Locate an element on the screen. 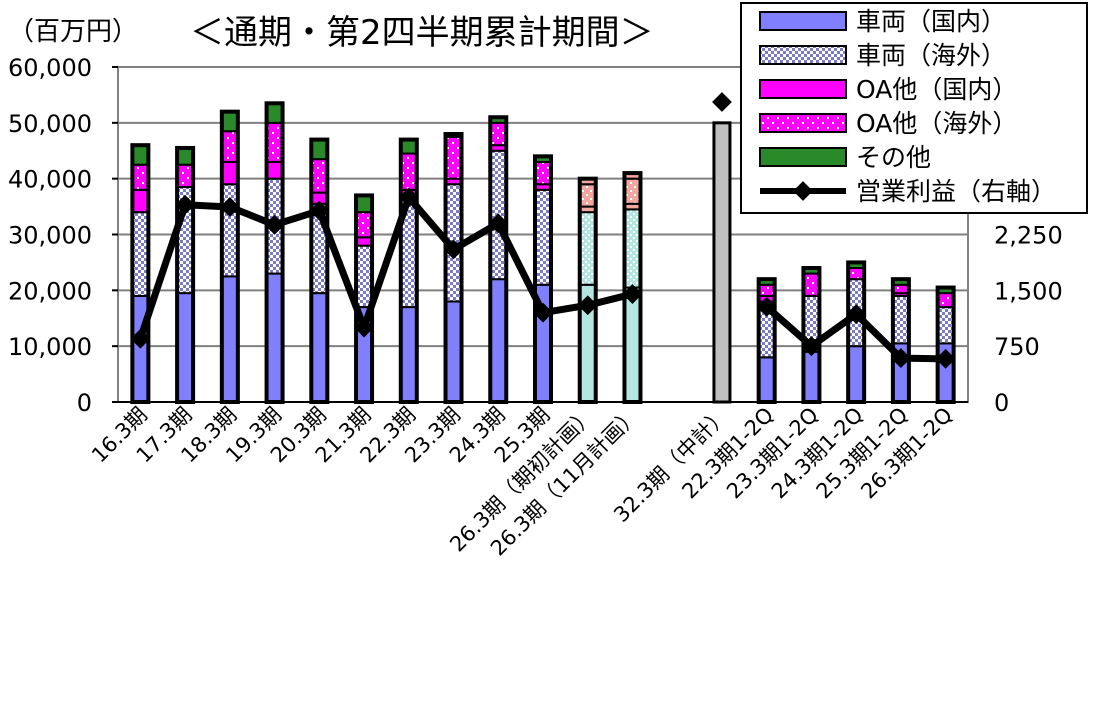  unit-label: （百万円） is located at coordinates (73, 32).